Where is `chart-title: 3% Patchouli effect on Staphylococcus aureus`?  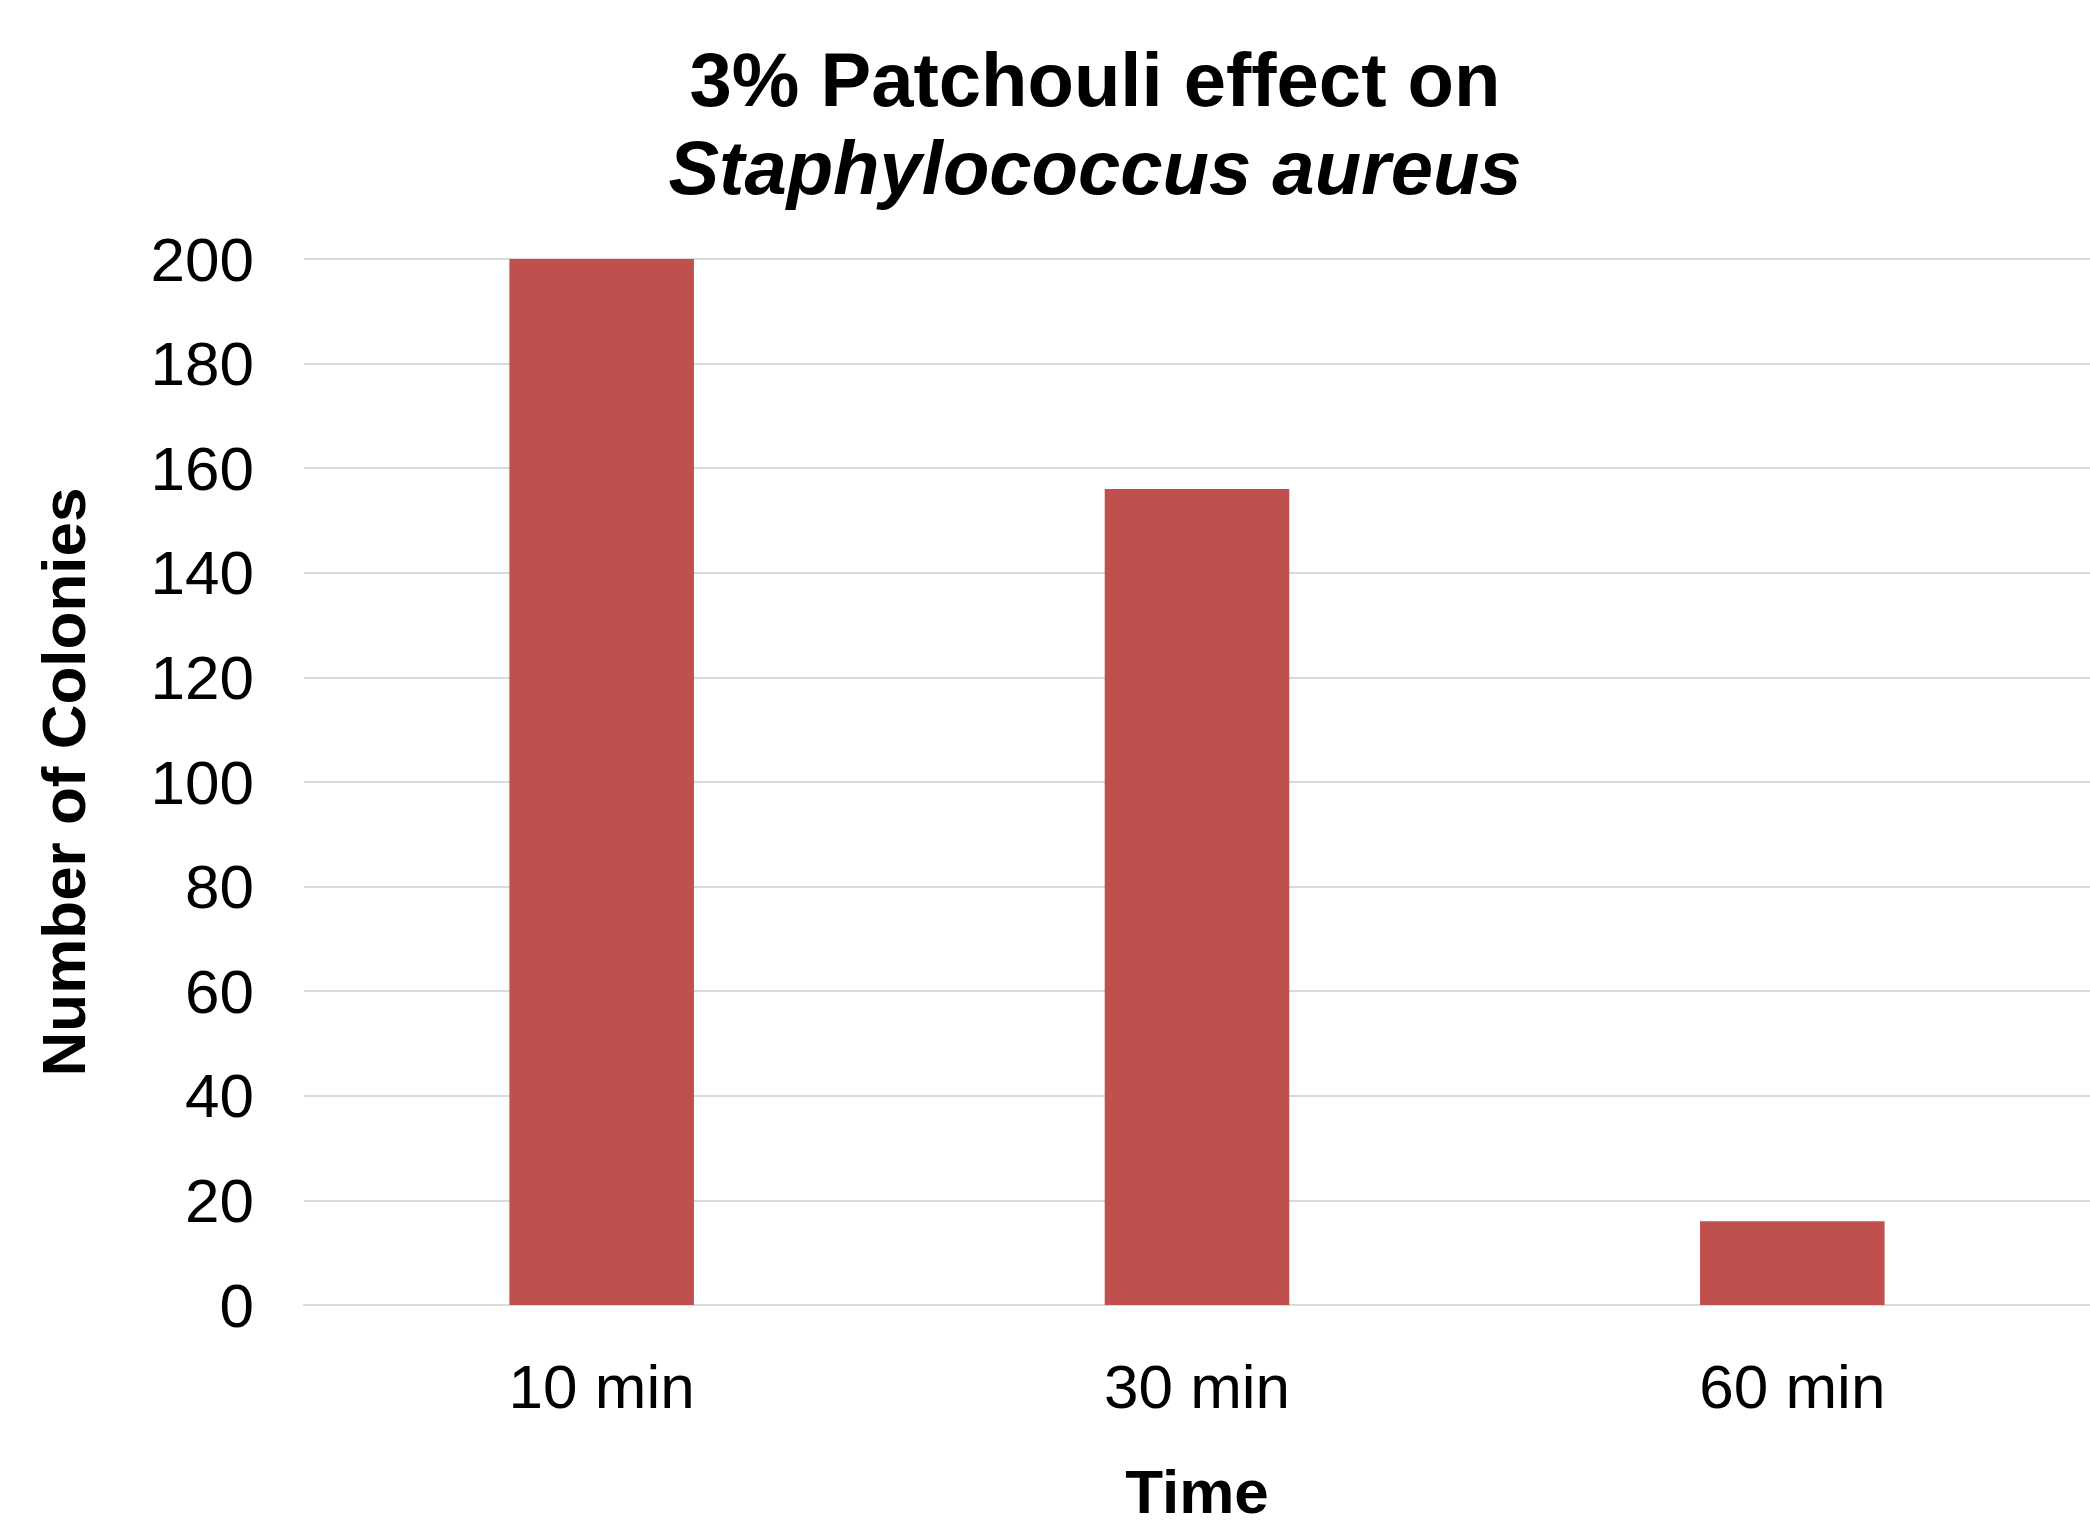 chart-title: 3% Patchouli effect on Staphylococcus aureus is located at coordinates (1095, 123).